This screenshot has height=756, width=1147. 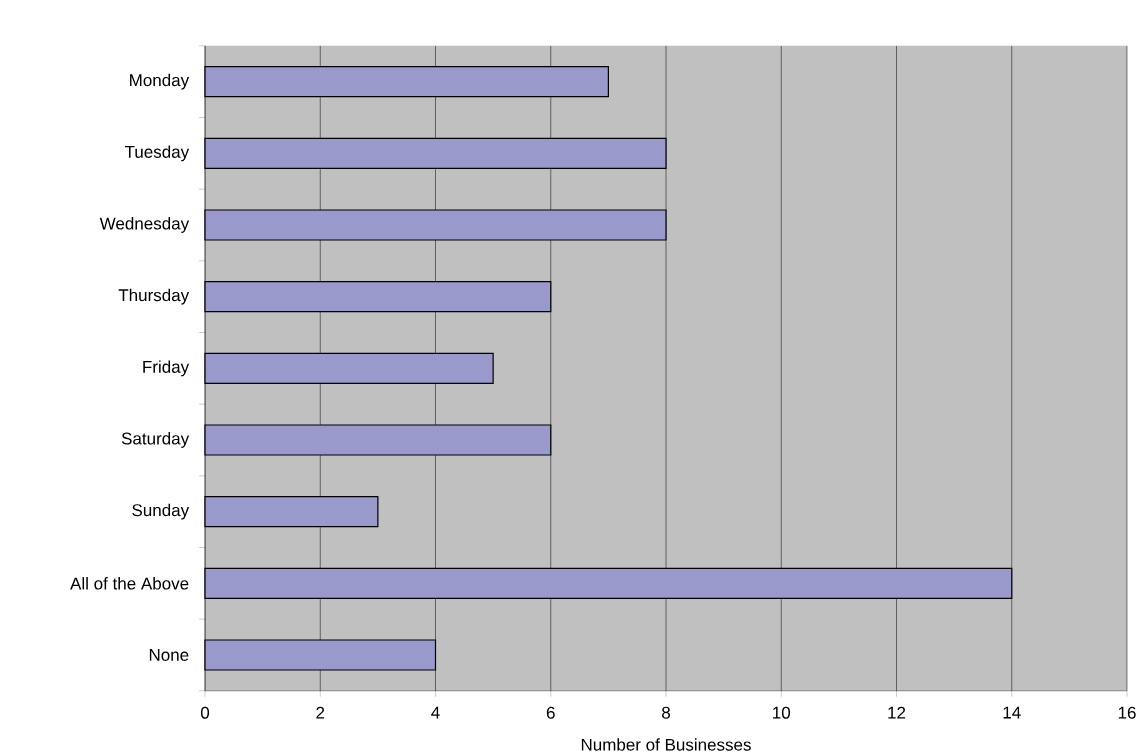 What do you see at coordinates (154, 296) in the screenshot?
I see `y-tick-label: Thursday` at bounding box center [154, 296].